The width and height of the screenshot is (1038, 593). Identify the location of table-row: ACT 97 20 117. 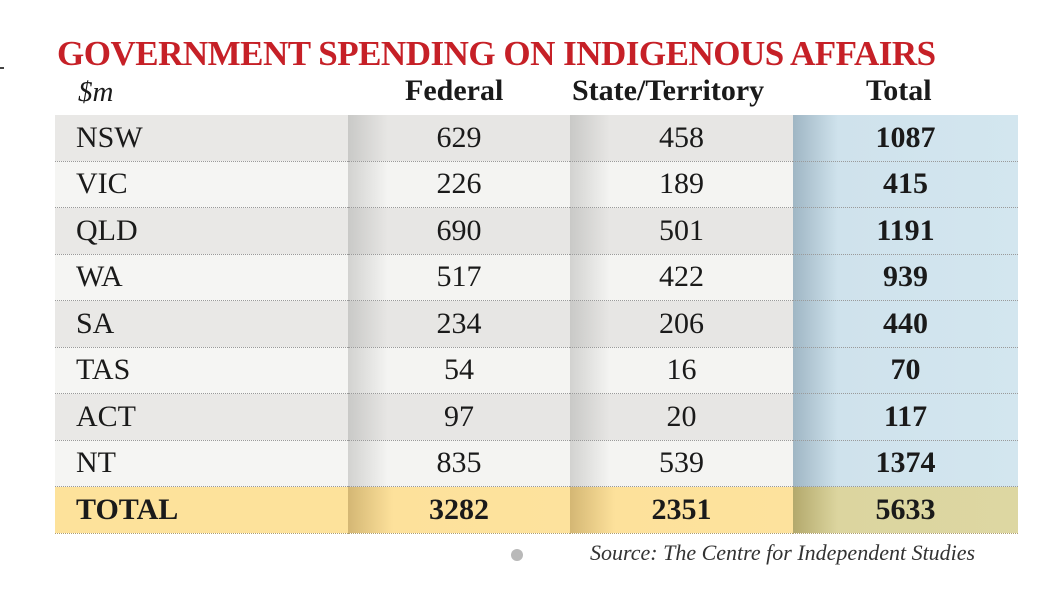
(536, 417).